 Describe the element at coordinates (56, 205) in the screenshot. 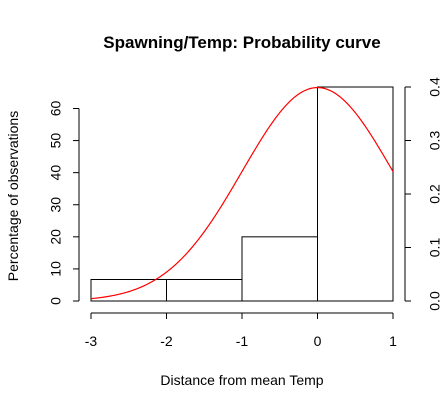

I see `y-tick-label: 30` at that location.